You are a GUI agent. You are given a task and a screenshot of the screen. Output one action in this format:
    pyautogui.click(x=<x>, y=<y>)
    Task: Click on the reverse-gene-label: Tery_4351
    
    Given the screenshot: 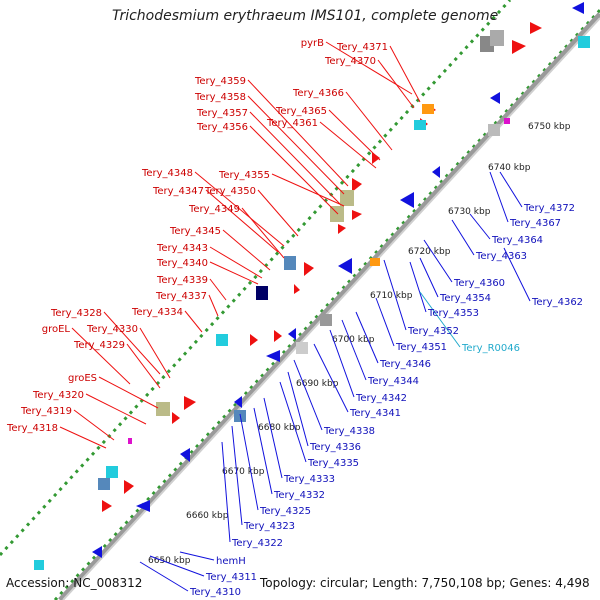 What is the action you would take?
    pyautogui.click(x=421, y=347)
    